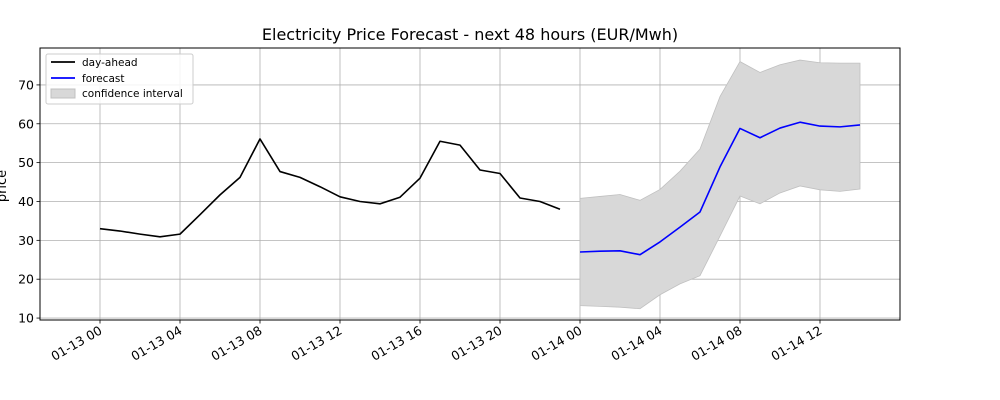 The height and width of the screenshot is (400, 1000). Describe the element at coordinates (26, 318) in the screenshot. I see `y-tick-label: 10` at that location.